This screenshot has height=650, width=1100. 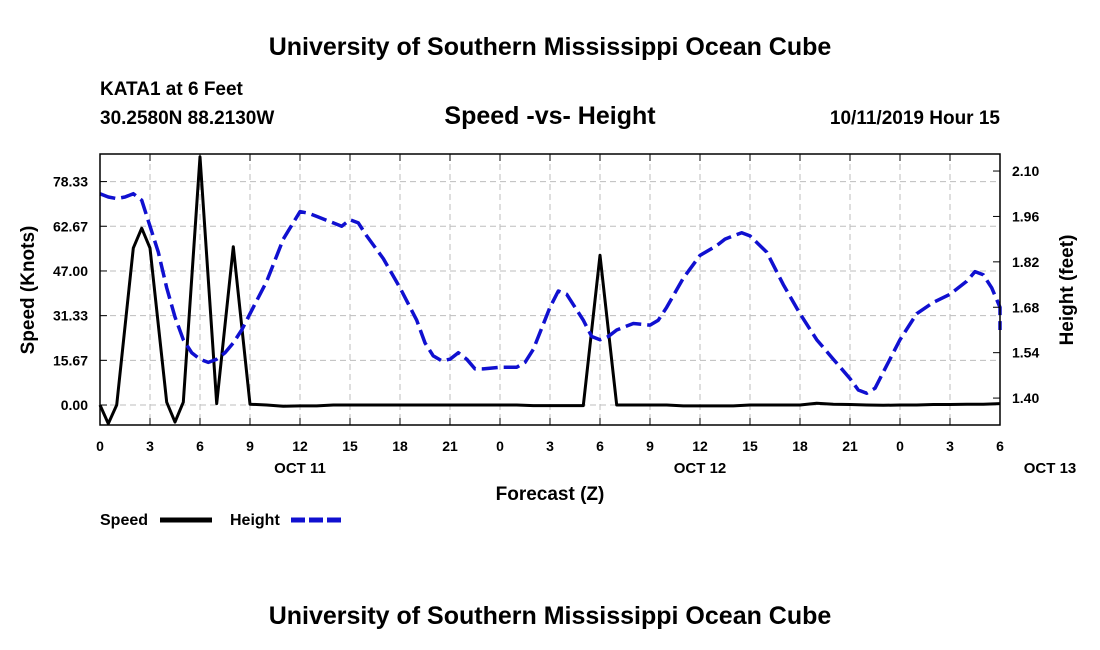 I want to click on y-right-tick-label: 1.68, so click(x=1025, y=307).